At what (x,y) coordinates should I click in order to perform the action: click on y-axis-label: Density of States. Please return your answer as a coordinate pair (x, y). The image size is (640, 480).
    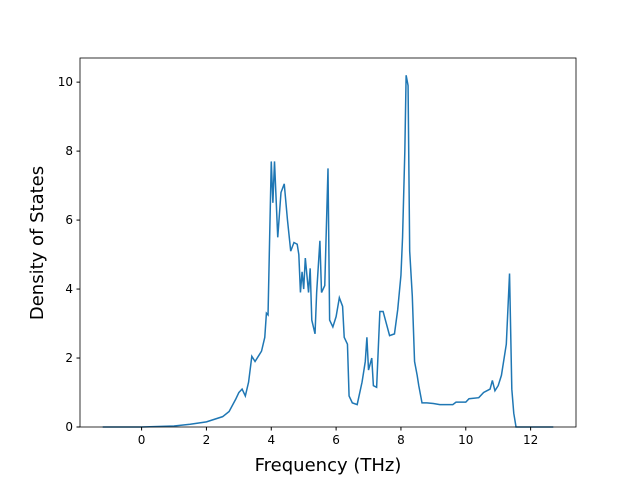
    Looking at the image, I should click on (37, 243).